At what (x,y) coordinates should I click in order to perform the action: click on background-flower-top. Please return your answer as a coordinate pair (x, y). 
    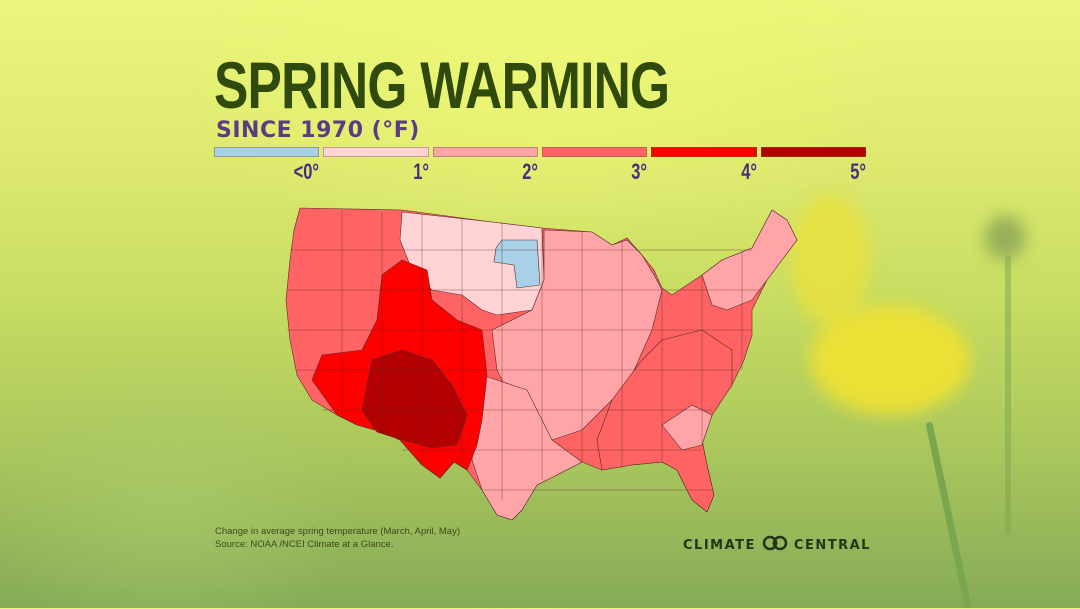
    Looking at the image, I should click on (830, 260).